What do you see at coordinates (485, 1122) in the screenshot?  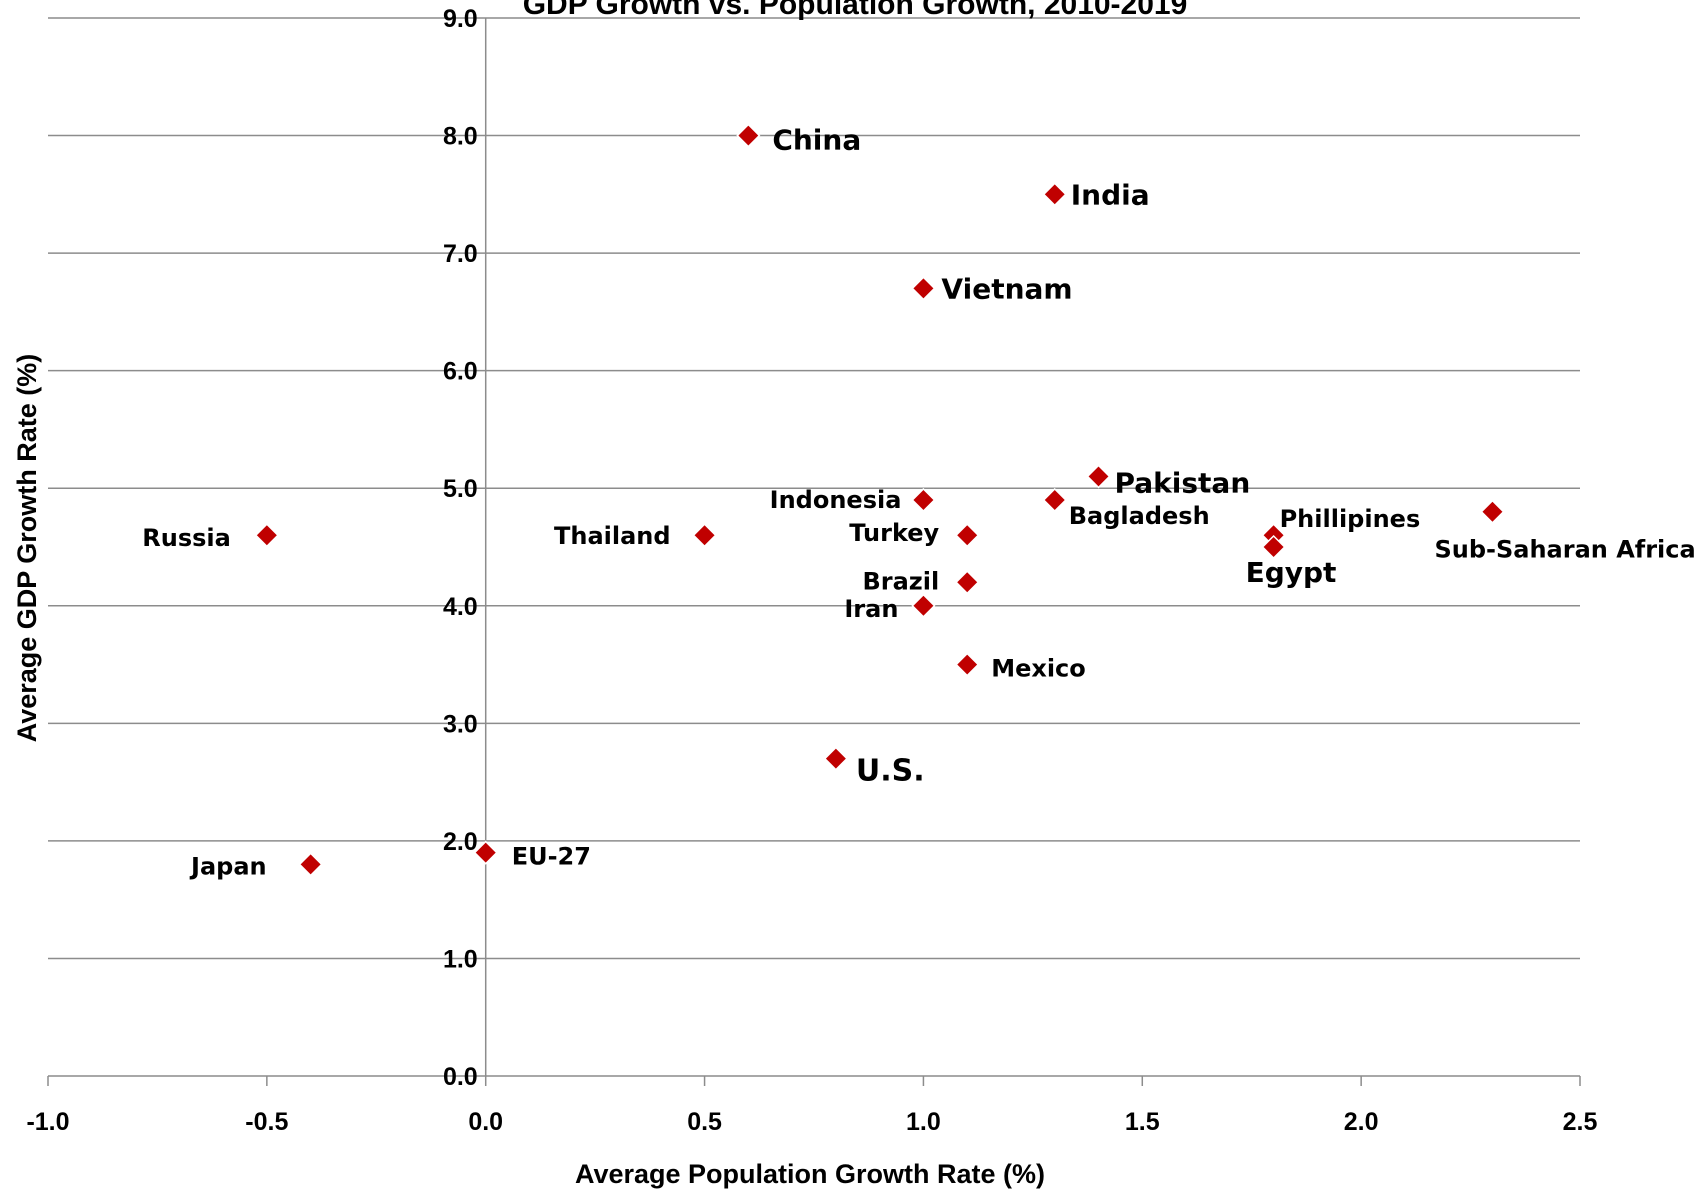 I see `x-tick-label: 0.0` at bounding box center [485, 1122].